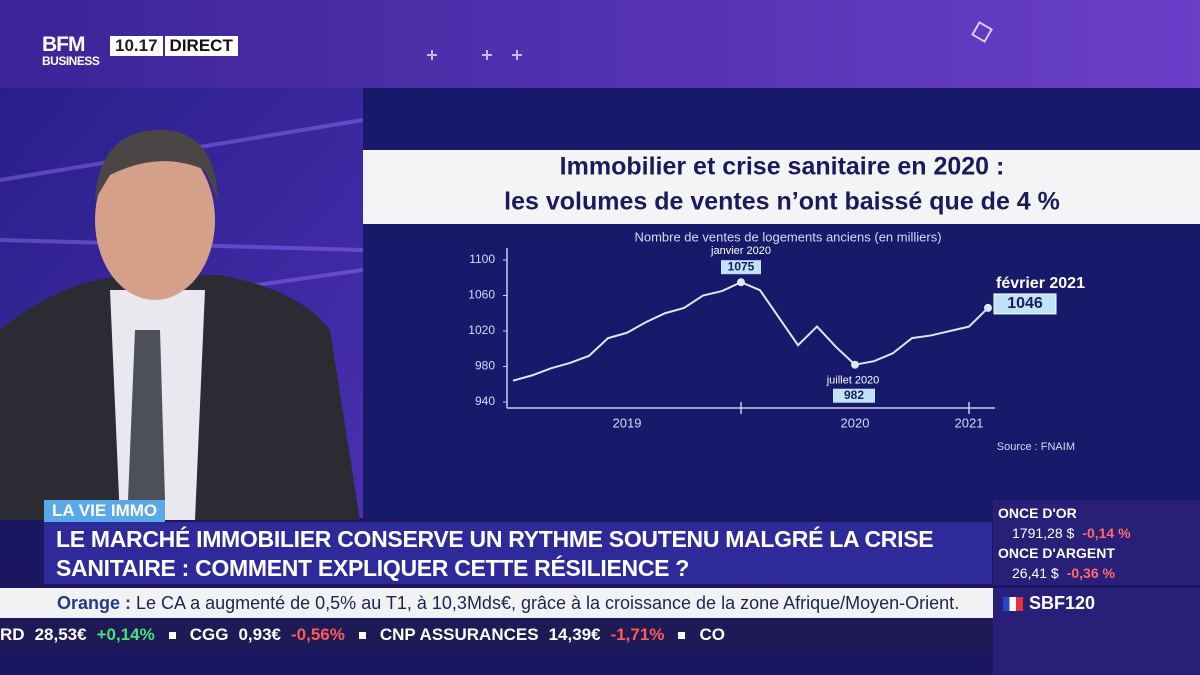 The image size is (1200, 675). What do you see at coordinates (712, 634) in the screenshot?
I see `stock-name: CO` at bounding box center [712, 634].